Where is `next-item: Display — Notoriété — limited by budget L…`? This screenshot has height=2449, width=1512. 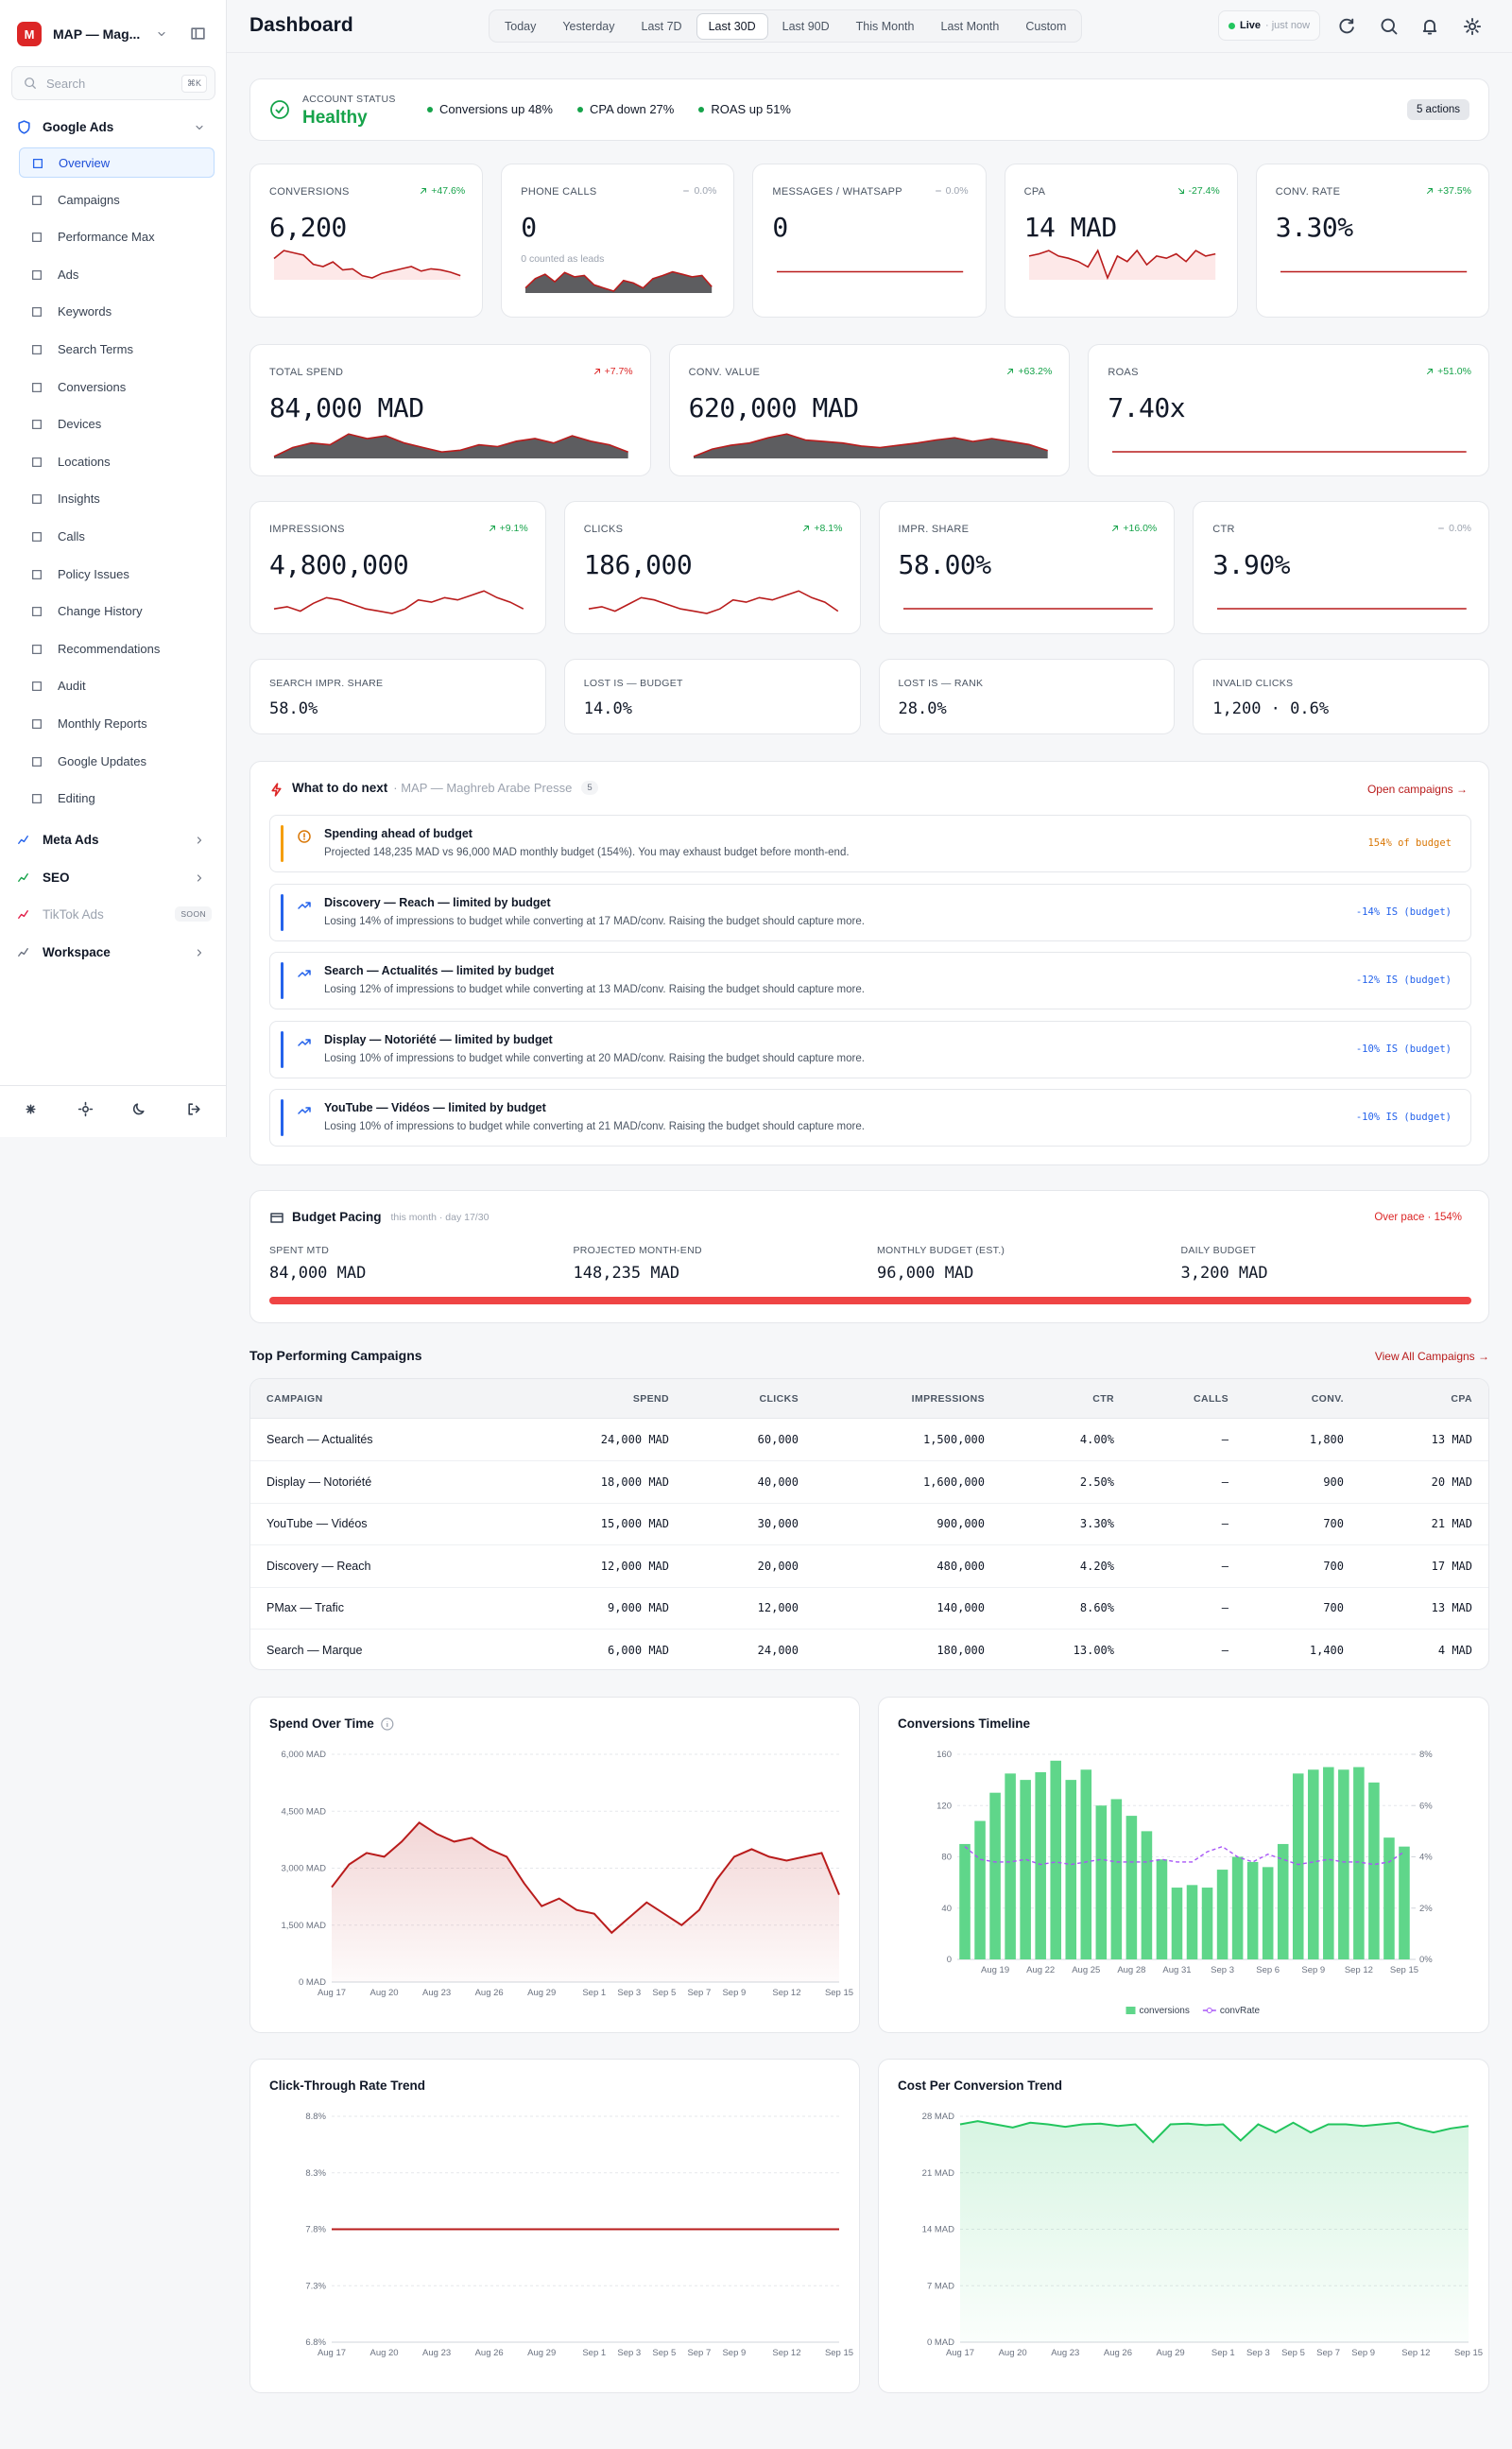
next-item: Display — Notoriété — limited by budget L… is located at coordinates (870, 1049).